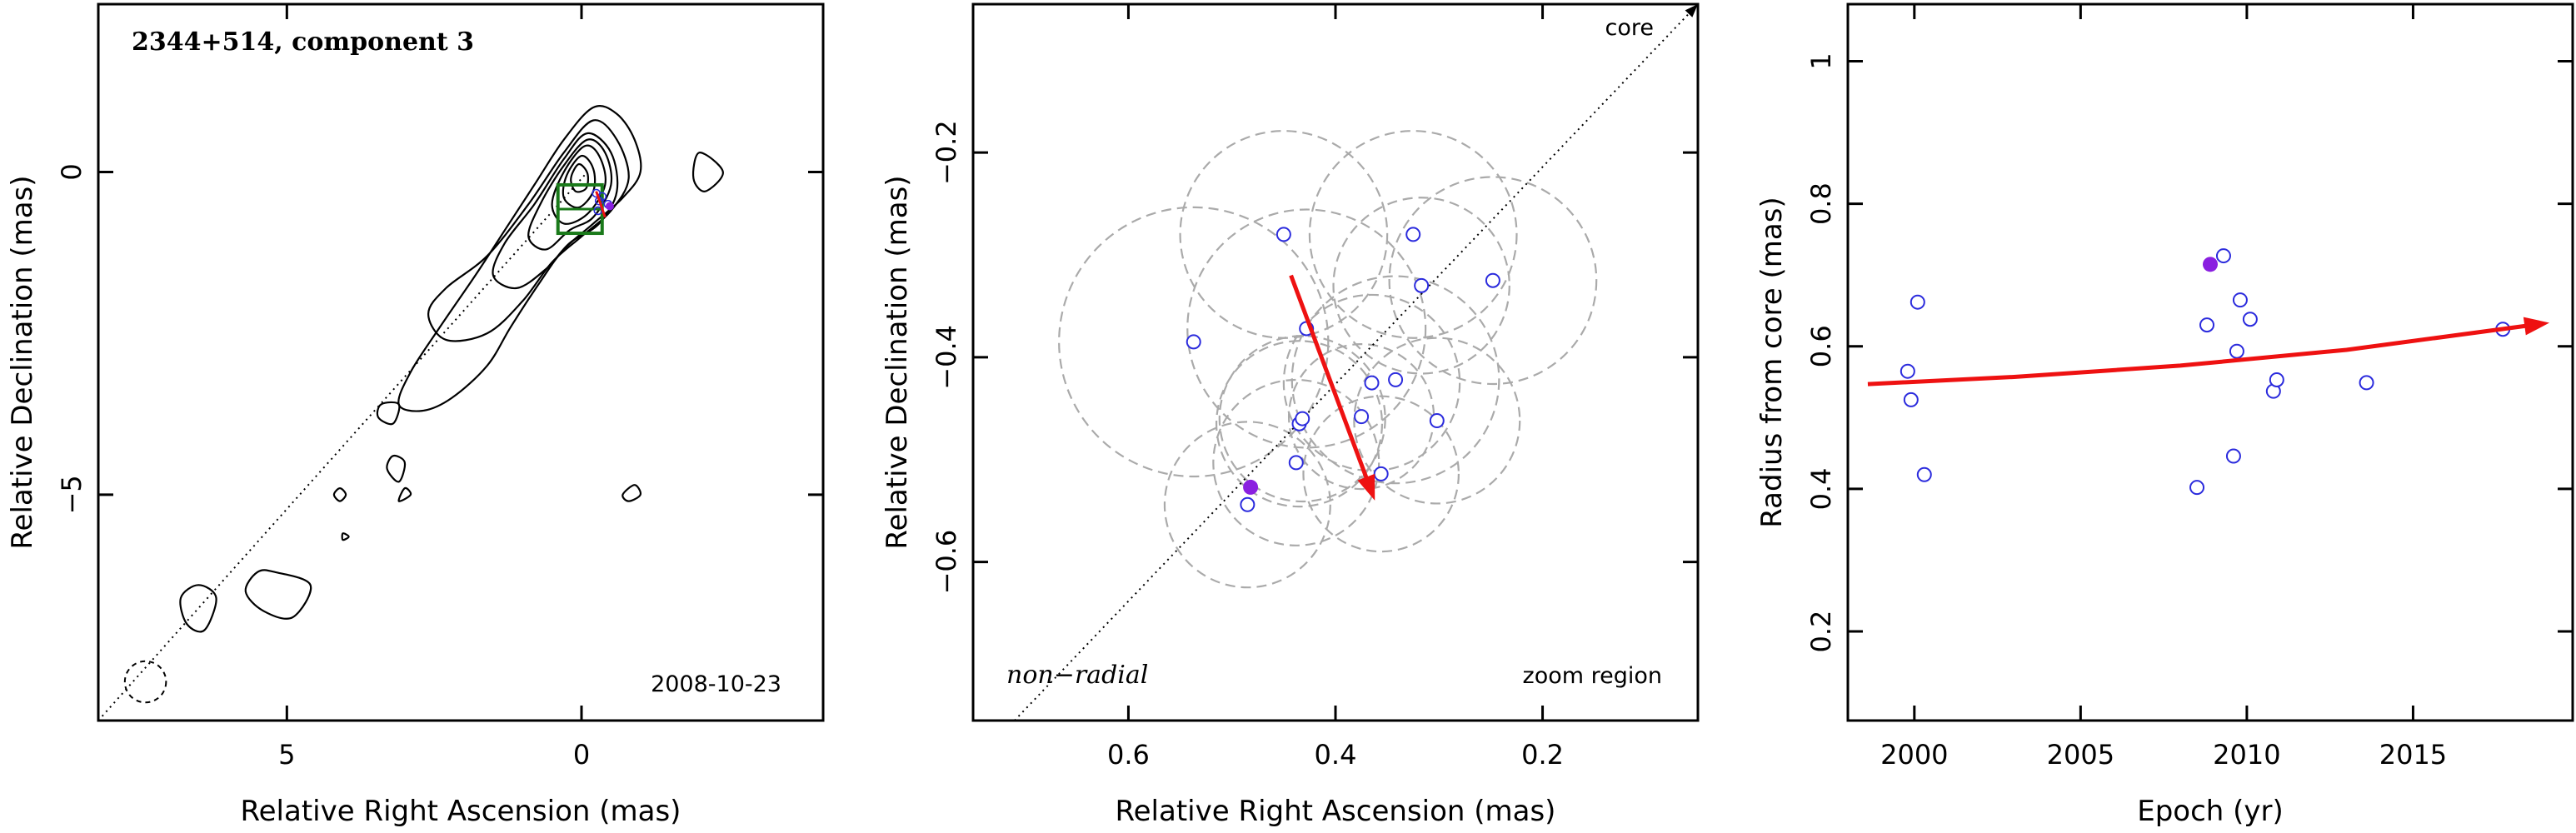 The image size is (2576, 833). I want to click on p1-title: 2344+514, component 3, so click(303, 42).